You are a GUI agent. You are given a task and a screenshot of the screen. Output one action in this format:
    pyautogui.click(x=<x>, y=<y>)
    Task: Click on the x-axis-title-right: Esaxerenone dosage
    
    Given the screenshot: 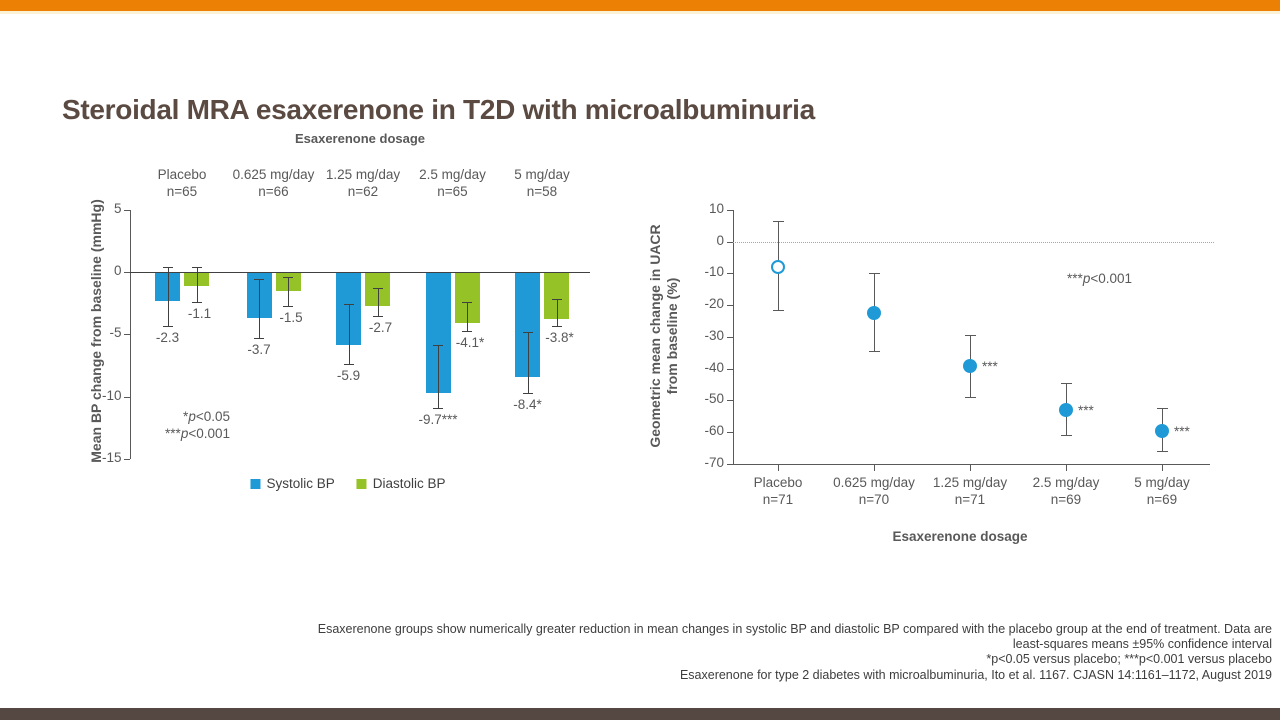 What is the action you would take?
    pyautogui.click(x=960, y=536)
    